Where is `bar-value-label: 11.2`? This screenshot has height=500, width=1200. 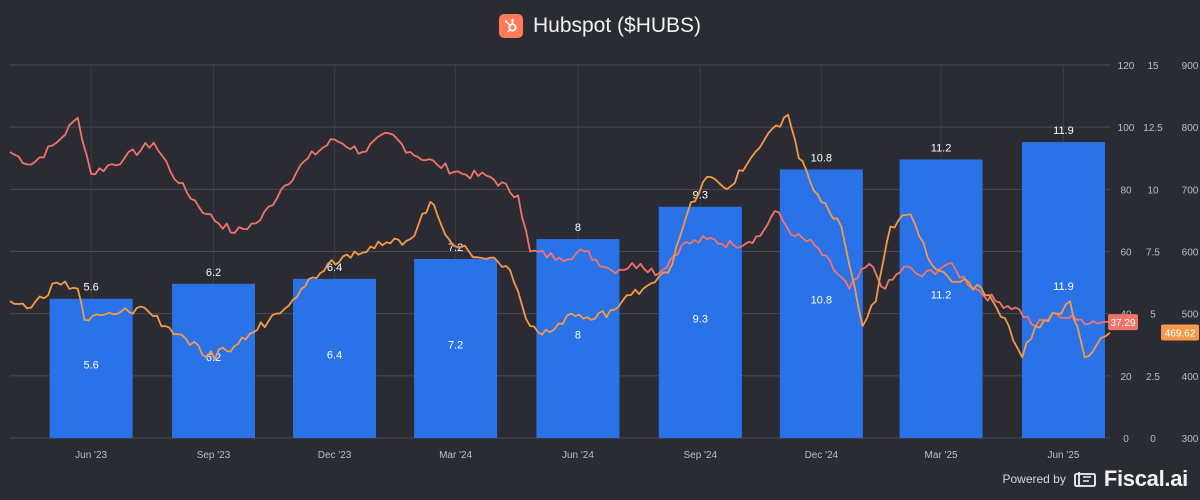
bar-value-label: 11.2 is located at coordinates (941, 148).